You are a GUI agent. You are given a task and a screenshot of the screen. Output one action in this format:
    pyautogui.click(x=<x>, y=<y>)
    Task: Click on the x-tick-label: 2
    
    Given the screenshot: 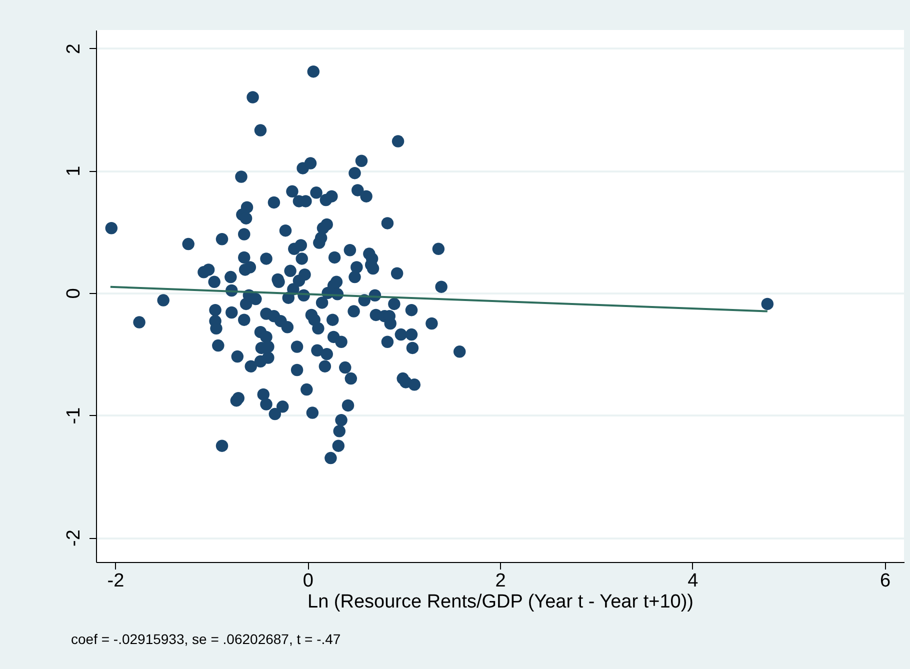 What is the action you would take?
    pyautogui.click(x=500, y=581)
    